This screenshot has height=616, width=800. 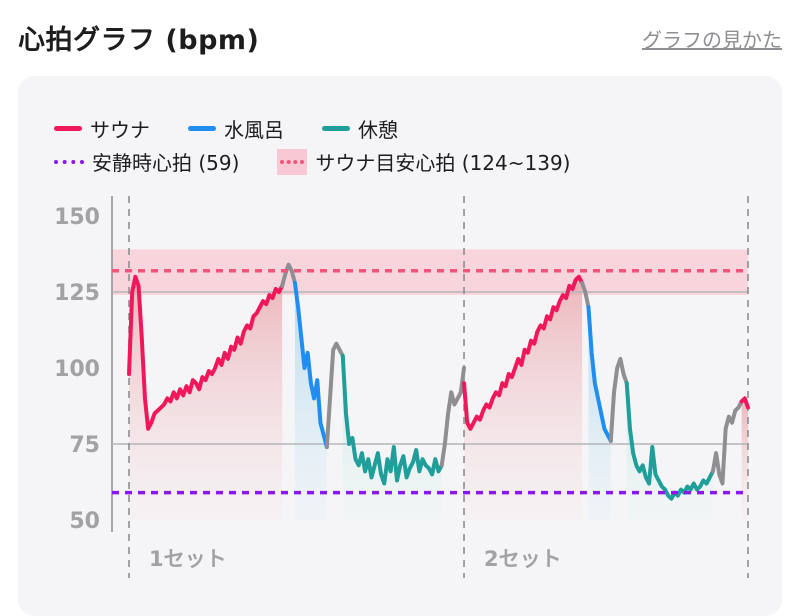 I want to click on set-label: 2セット, so click(x=523, y=559).